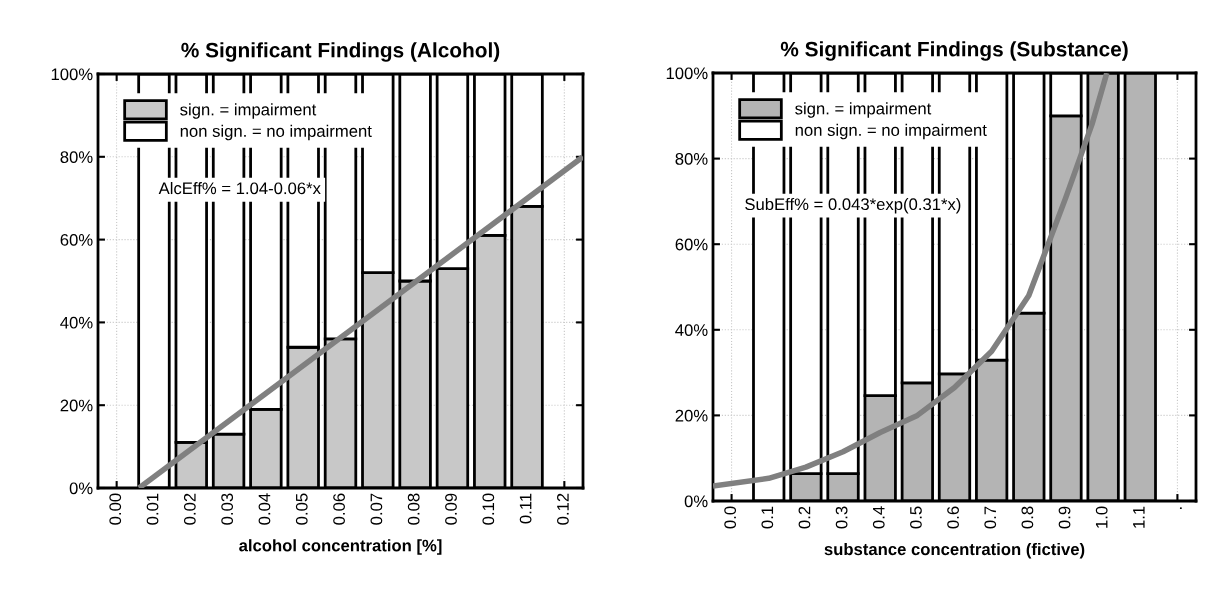 This screenshot has width=1231, height=591. Describe the element at coordinates (916, 517) in the screenshot. I see `x-tick-label: 0.5` at that location.